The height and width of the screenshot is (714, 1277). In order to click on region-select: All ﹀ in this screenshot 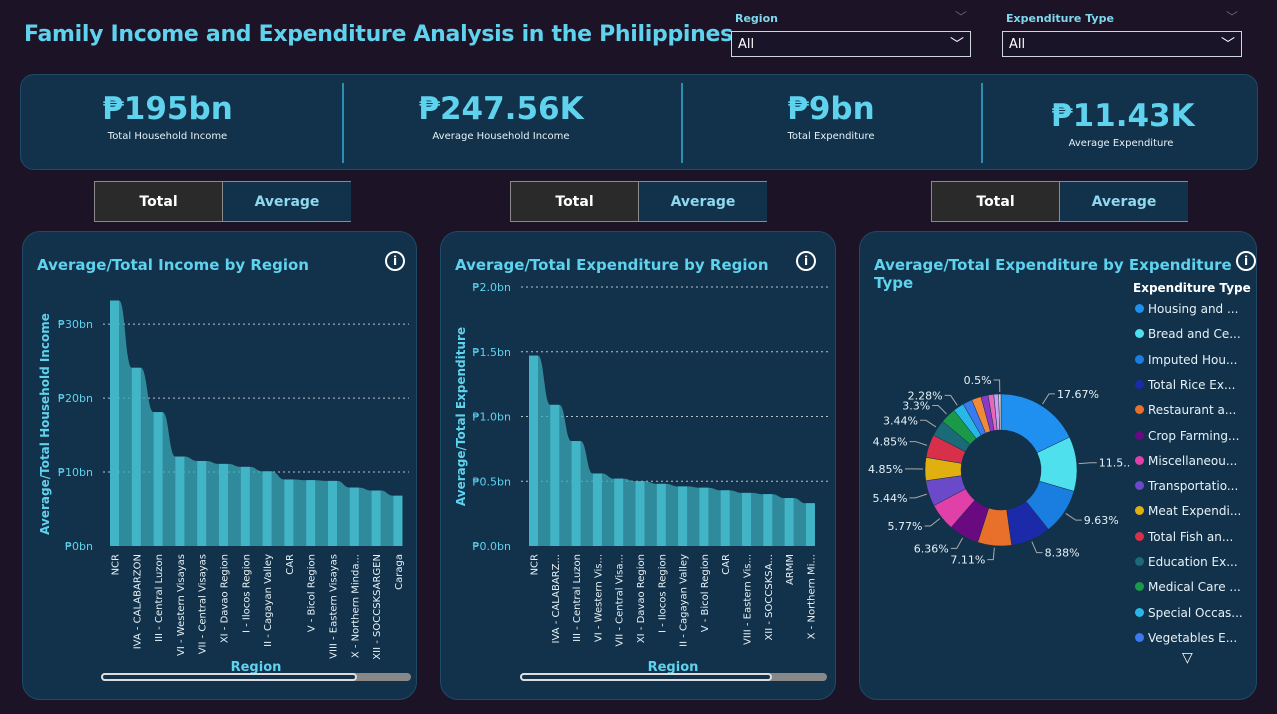, I will do `click(851, 44)`.